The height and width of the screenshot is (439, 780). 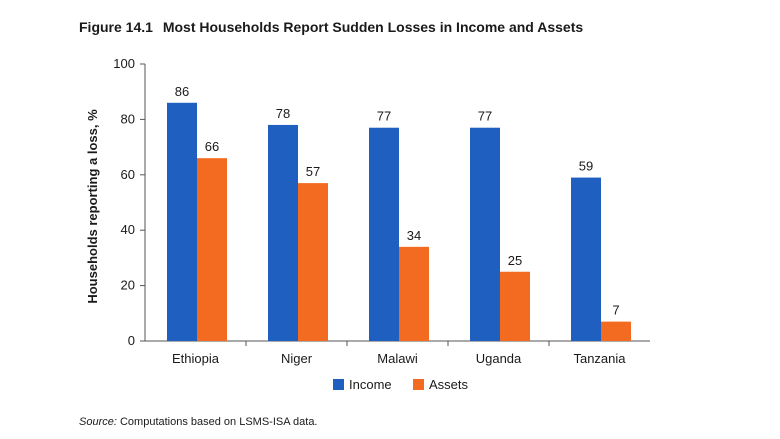 What do you see at coordinates (449, 384) in the screenshot?
I see `legend-label-assets: Assets` at bounding box center [449, 384].